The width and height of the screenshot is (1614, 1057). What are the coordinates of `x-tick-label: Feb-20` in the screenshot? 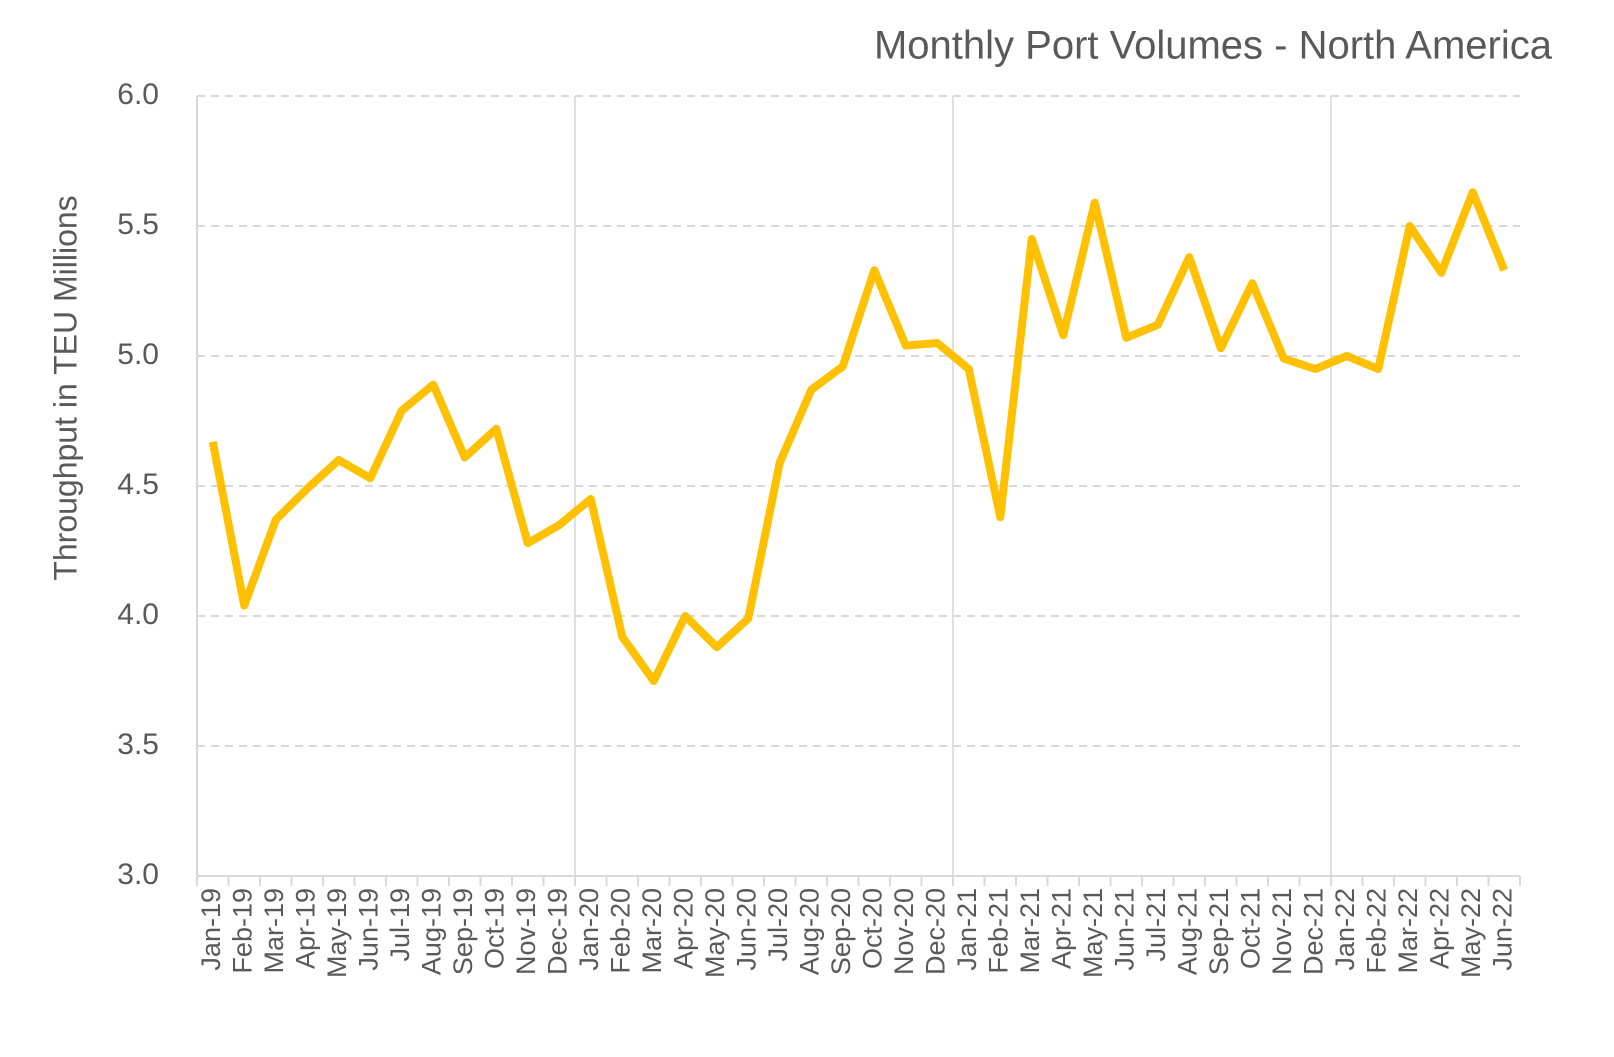 It's located at (620, 931).